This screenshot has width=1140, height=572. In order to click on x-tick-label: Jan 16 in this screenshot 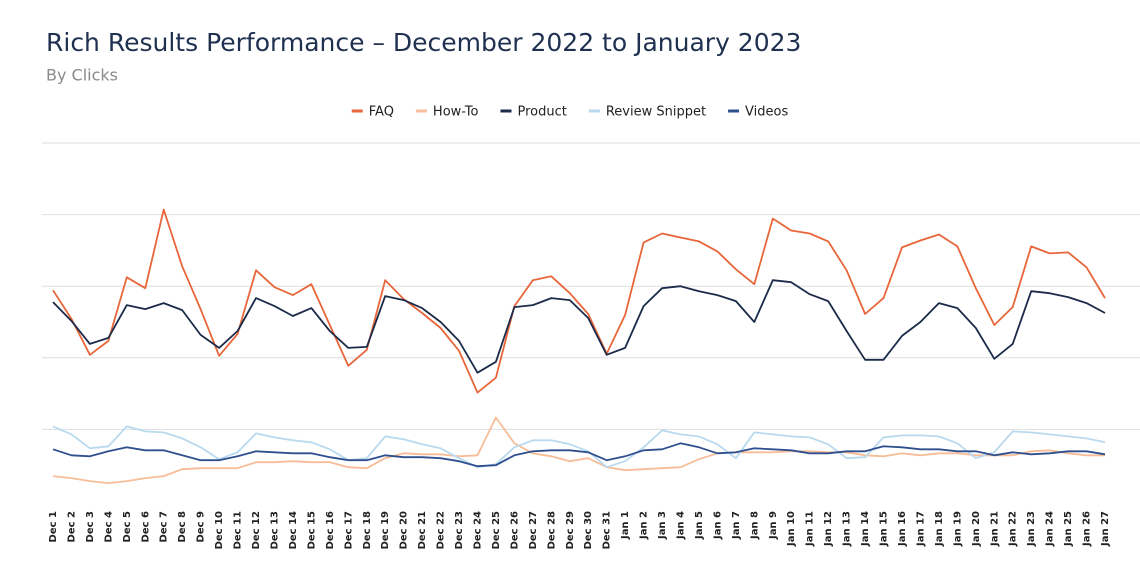, I will do `click(902, 529)`.